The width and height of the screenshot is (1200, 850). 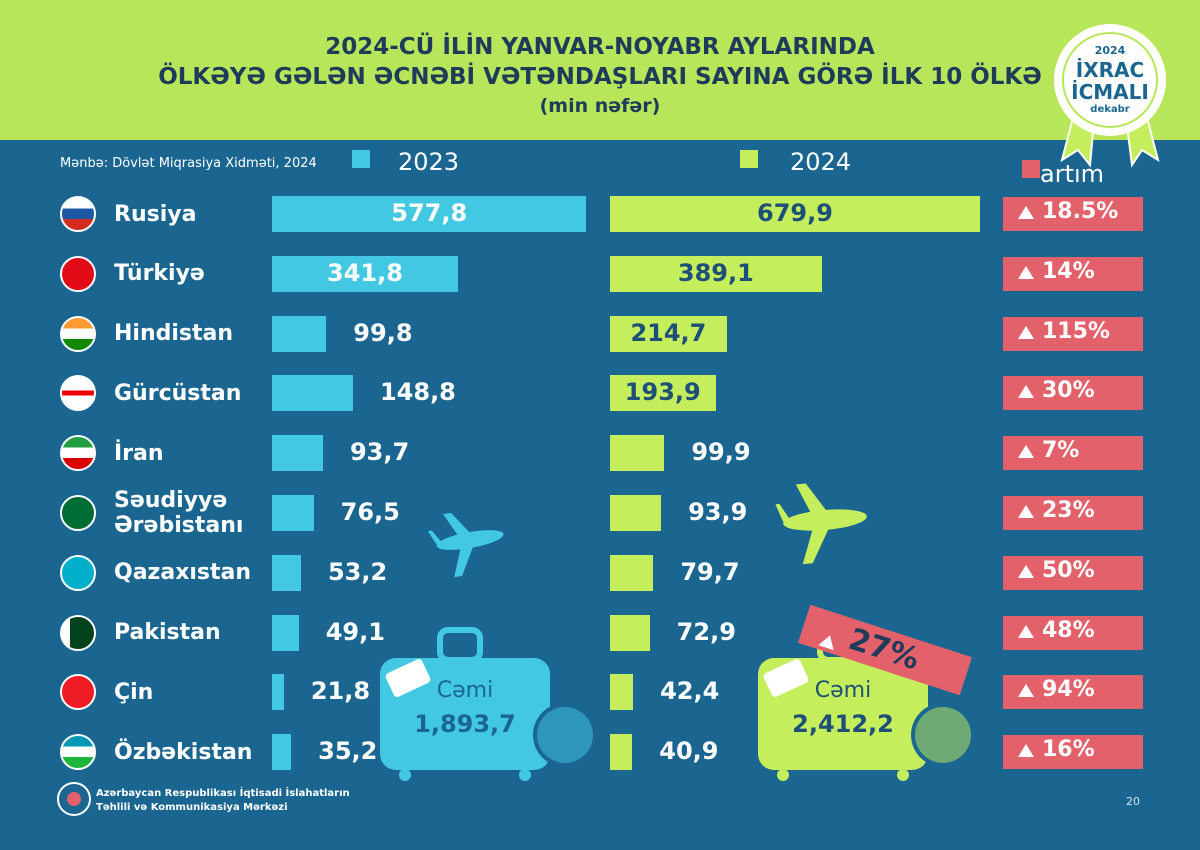 I want to click on value-label: 679,9, so click(x=795, y=213).